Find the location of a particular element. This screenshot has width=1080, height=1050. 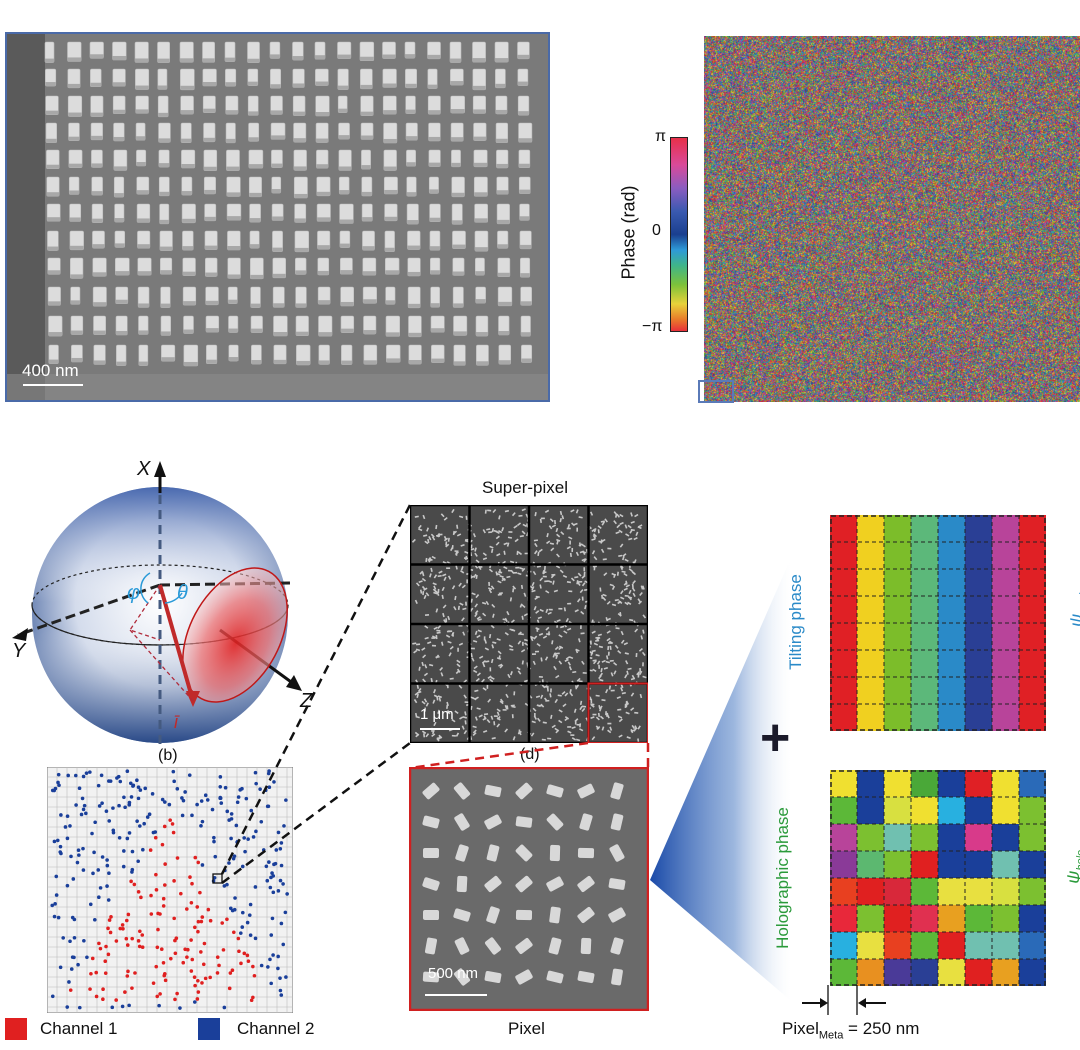

super-pixel-scale-bar is located at coordinates (440, 729).